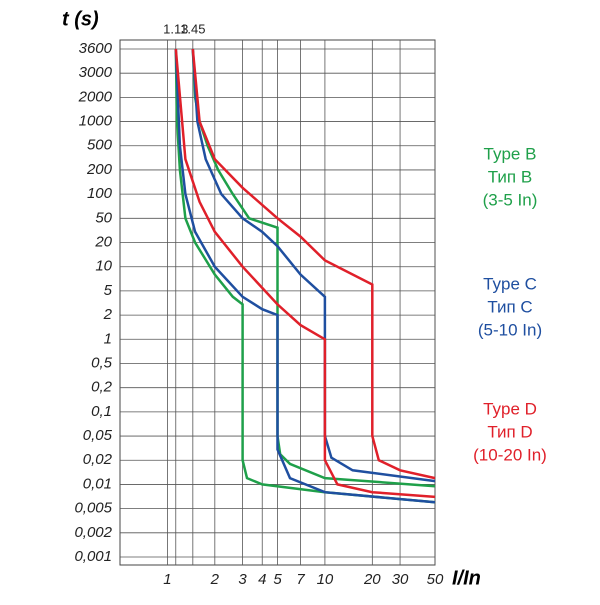 Image resolution: width=600 pixels, height=605 pixels. What do you see at coordinates (100, 193) in the screenshot?
I see `y-tick-label: 100` at bounding box center [100, 193].